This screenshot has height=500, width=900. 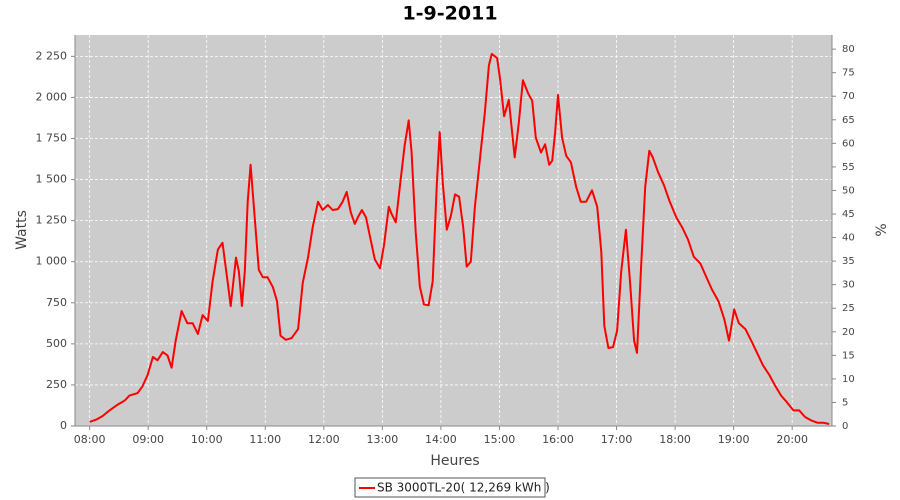 What do you see at coordinates (734, 439) in the screenshot?
I see `x-tick-label: 19:00` at bounding box center [734, 439].